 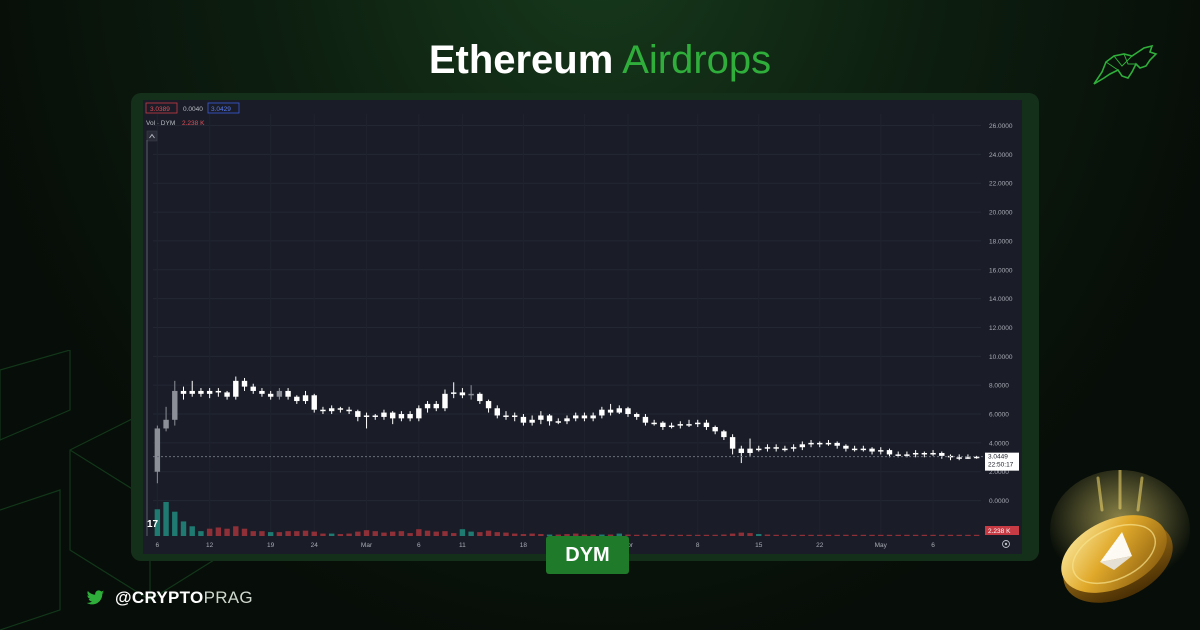 I want to click on y-tick-label: 4.0000, so click(x=999, y=443).